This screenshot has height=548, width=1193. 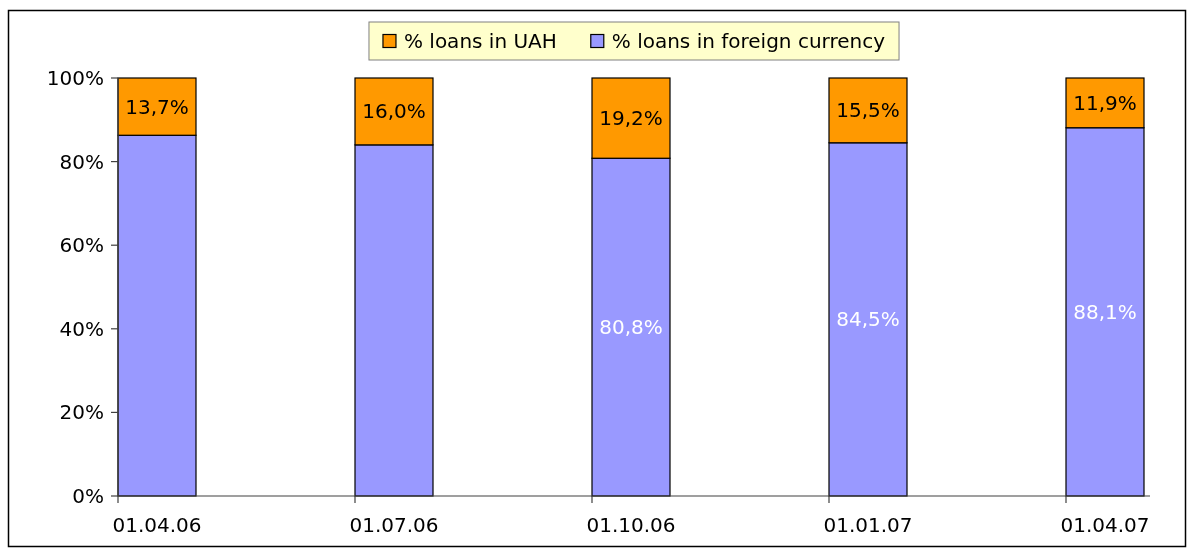 What do you see at coordinates (81, 328) in the screenshot?
I see `y-tick-label: 40%` at bounding box center [81, 328].